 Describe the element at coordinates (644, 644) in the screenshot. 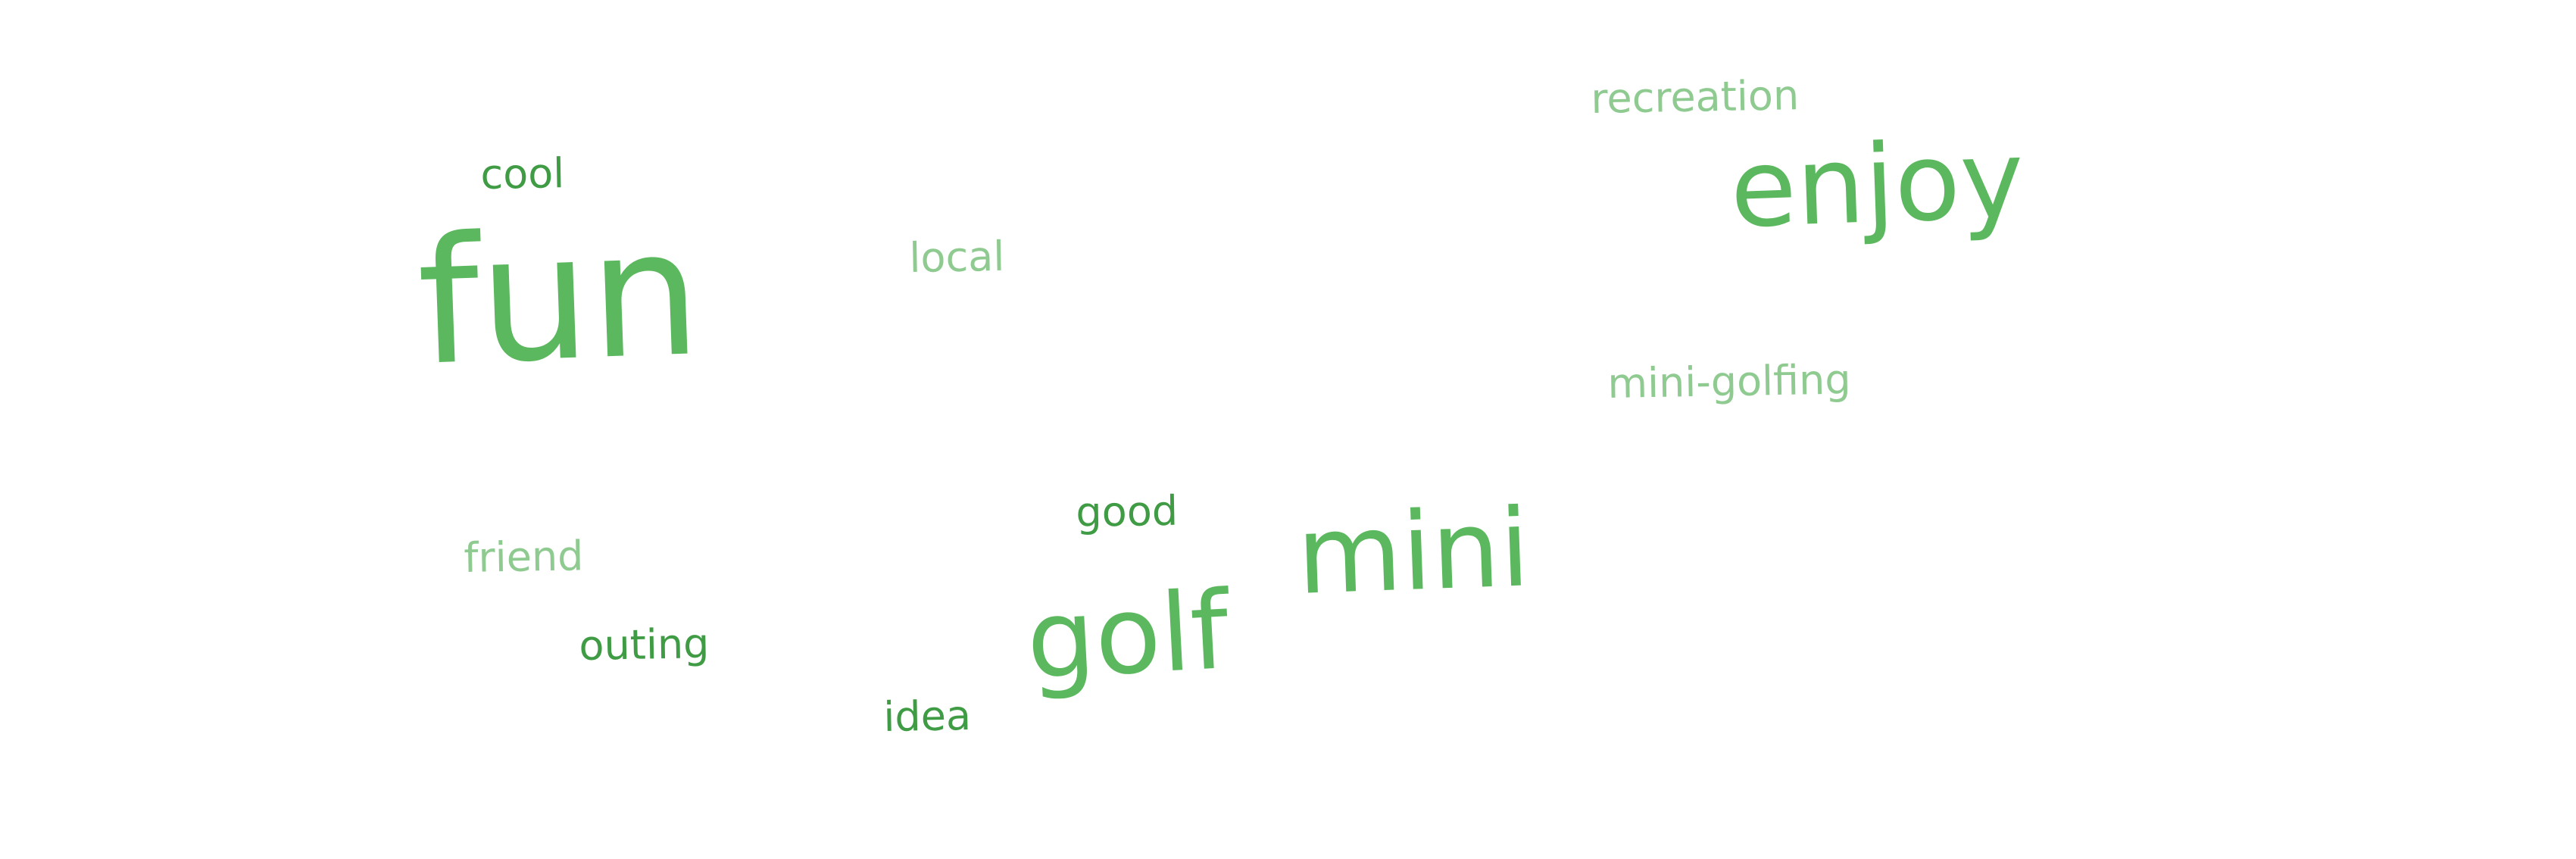

I see `word-outing: outing` at that location.